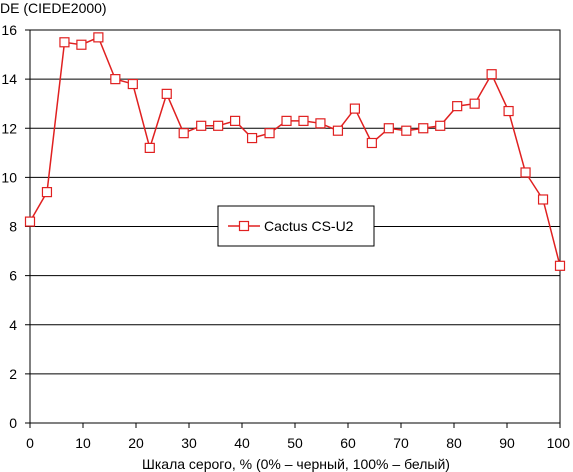 The height and width of the screenshot is (472, 573). Describe the element at coordinates (401, 443) in the screenshot. I see `x-tick-label: 70` at that location.